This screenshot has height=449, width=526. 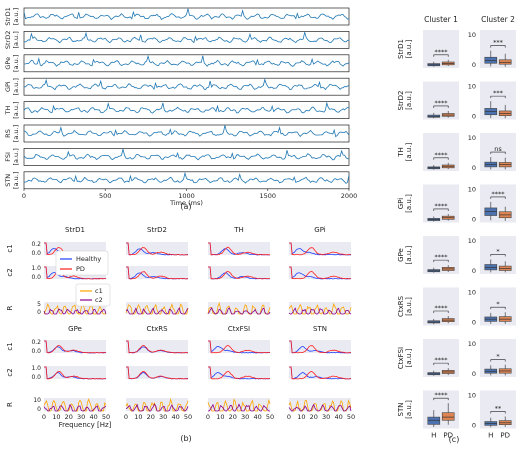 I want to click on trace-line-TH, so click(x=186, y=107).